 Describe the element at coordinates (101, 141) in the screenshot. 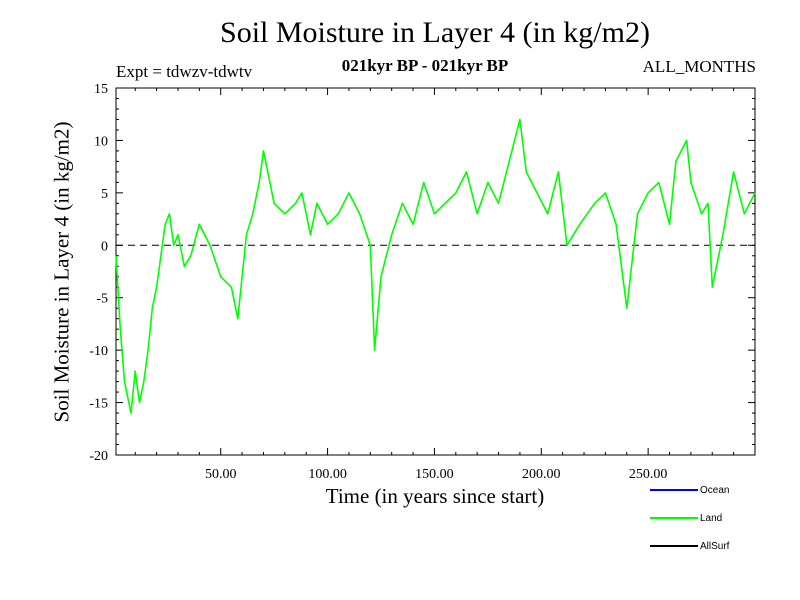

I see `y-tick-label: 10` at that location.